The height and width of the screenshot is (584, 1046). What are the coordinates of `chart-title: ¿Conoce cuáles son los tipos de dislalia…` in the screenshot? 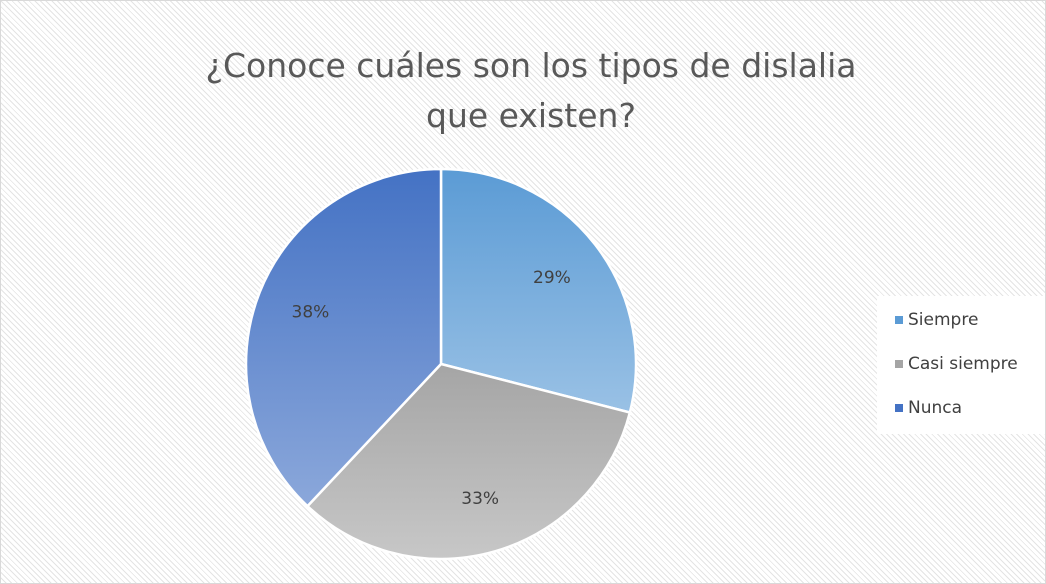 It's located at (531, 90).